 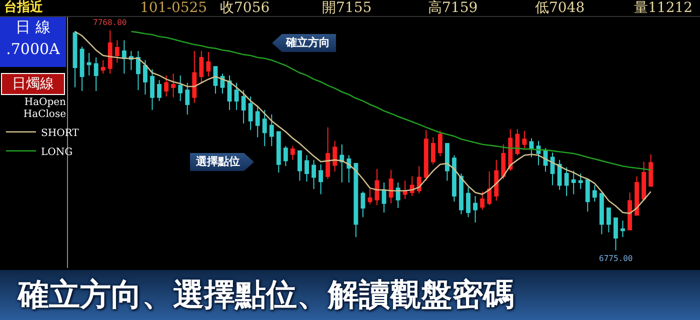 I want to click on text: HaClose, so click(x=44, y=115).